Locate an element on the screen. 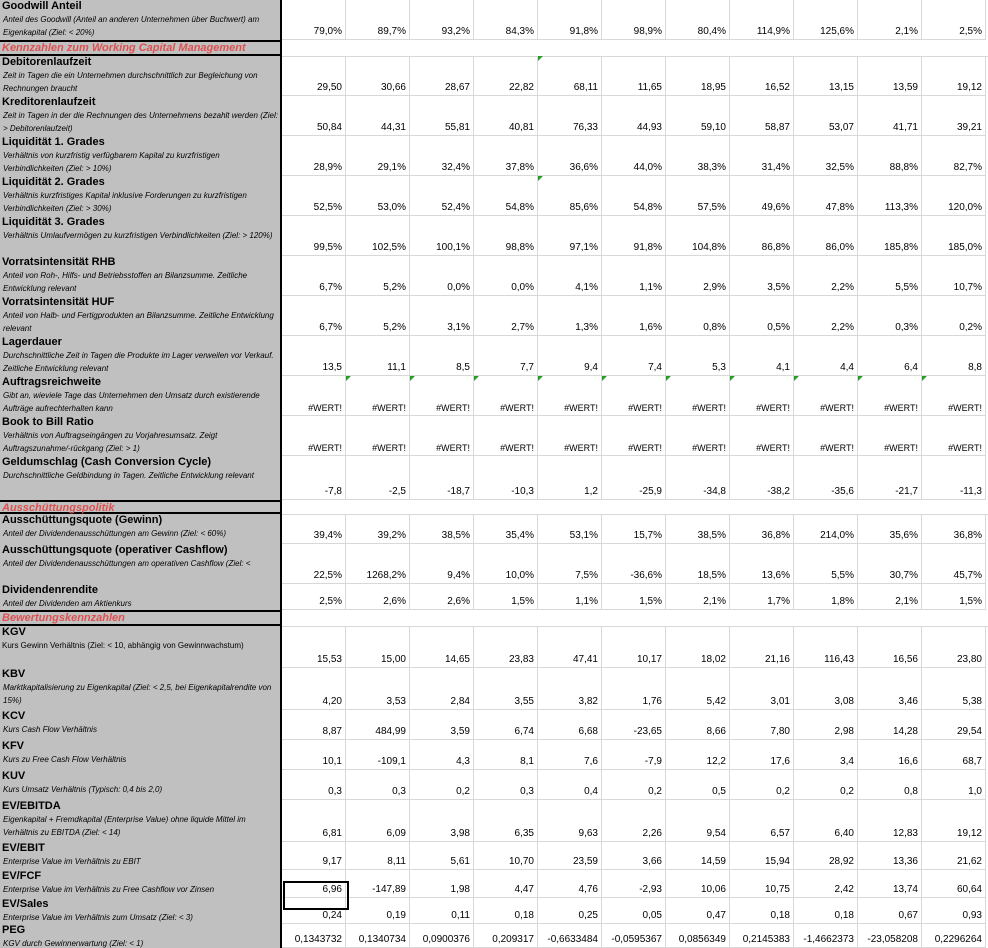  value-cell: 185,0% is located at coordinates (954, 236).